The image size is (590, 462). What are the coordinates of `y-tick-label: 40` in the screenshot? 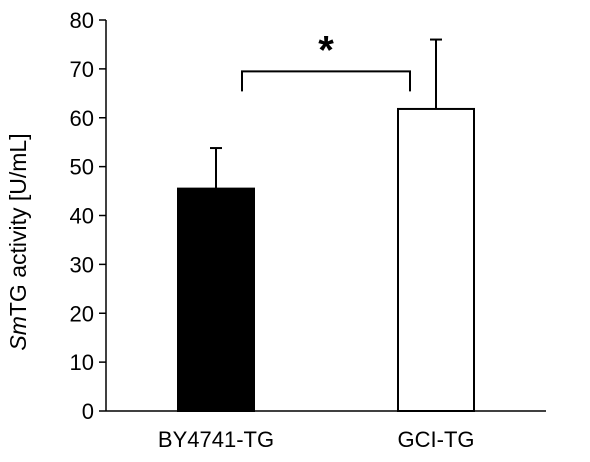 It's located at (82, 216).